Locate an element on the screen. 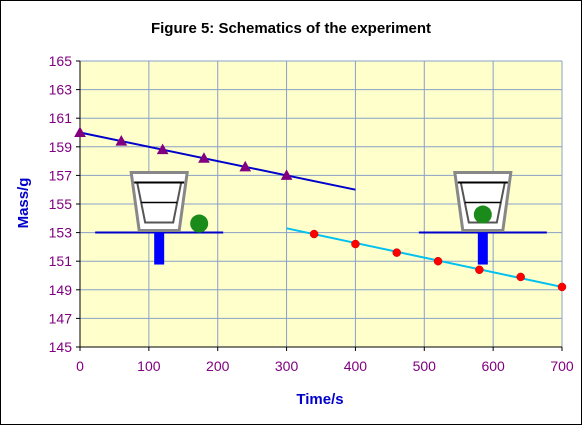  x-tick-label: 600 is located at coordinates (493, 366).